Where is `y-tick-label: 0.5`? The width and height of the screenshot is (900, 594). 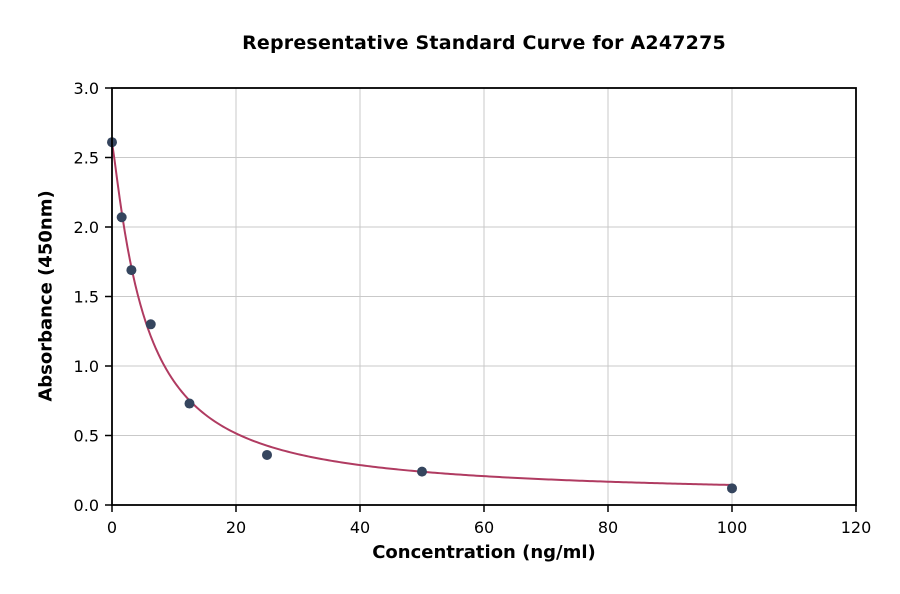 y-tick-label: 0.5 is located at coordinates (86, 436).